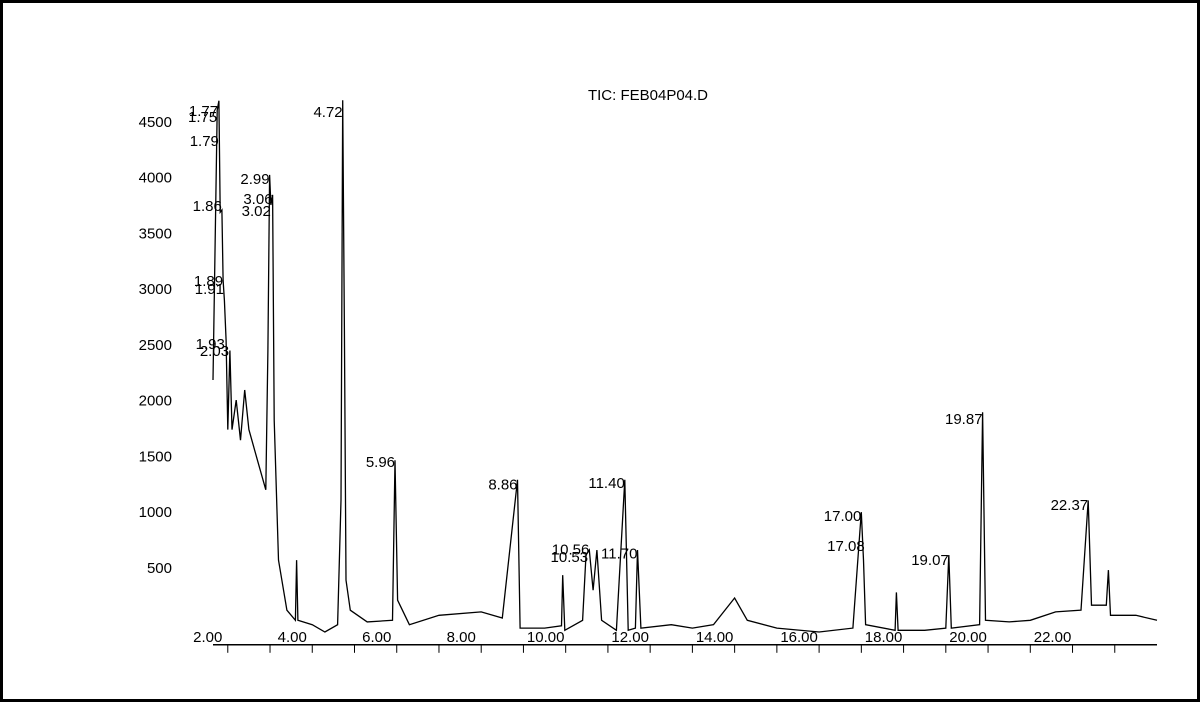 This screenshot has height=702, width=1200. Describe the element at coordinates (570, 557) in the screenshot. I see `peak-label: 10.53` at that location.